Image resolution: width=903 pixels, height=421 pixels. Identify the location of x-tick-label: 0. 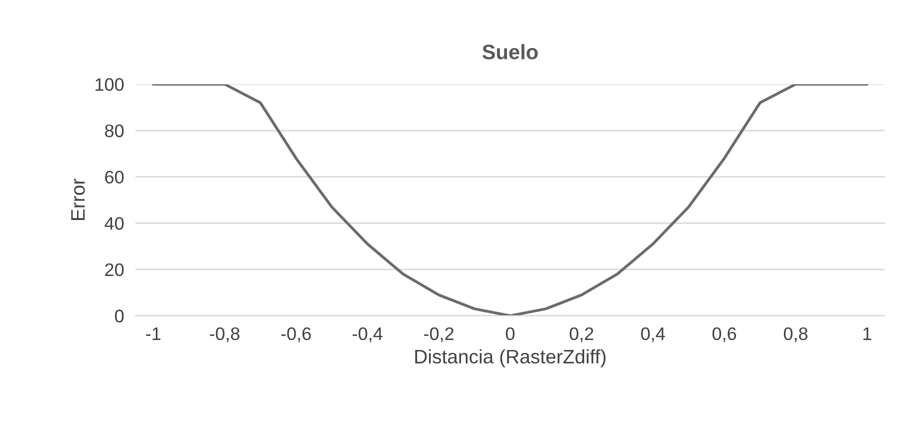
(510, 333).